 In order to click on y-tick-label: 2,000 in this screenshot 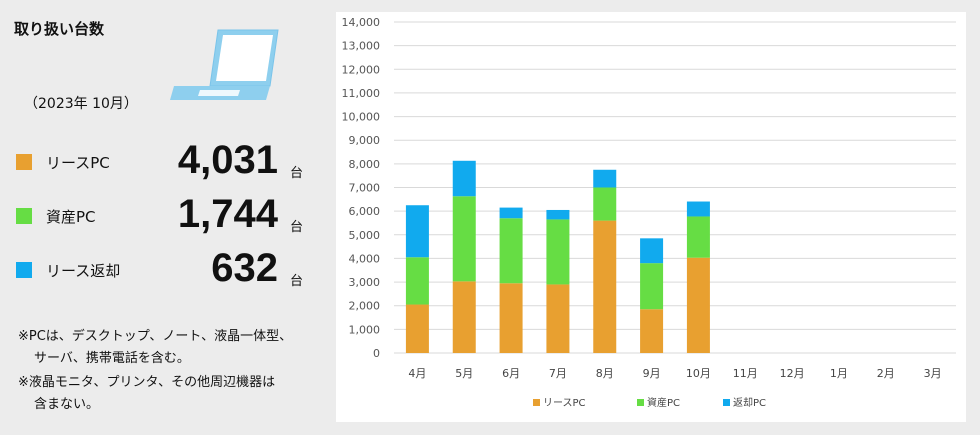, I will do `click(365, 306)`.